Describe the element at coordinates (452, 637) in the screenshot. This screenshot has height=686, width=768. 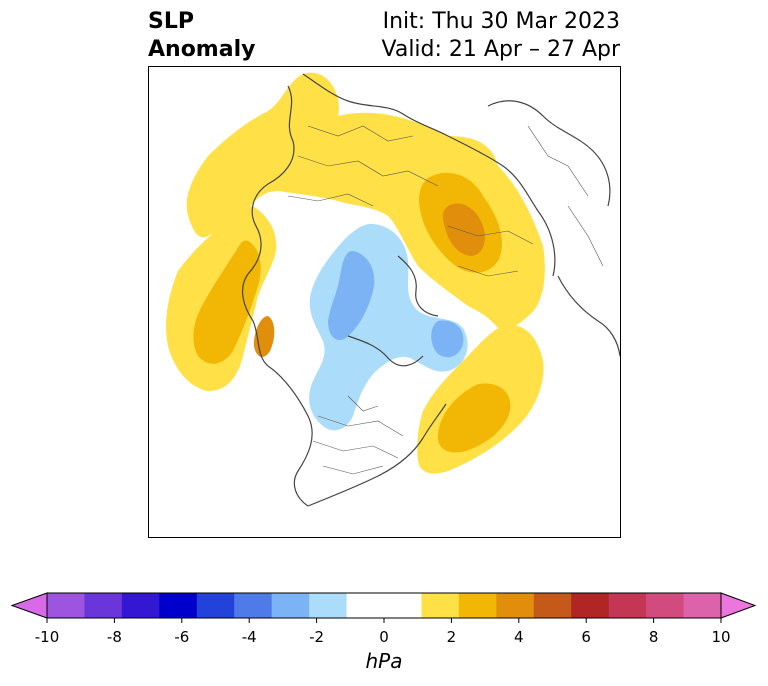
I see `colorbar-tick-label: 2` at that location.